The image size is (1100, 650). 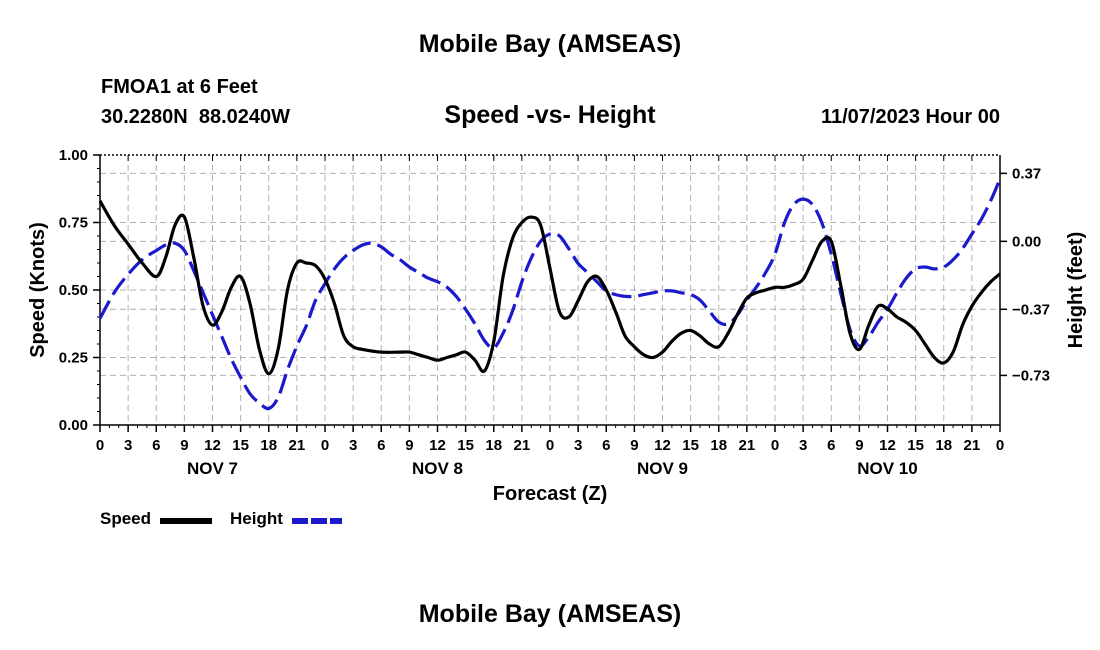 I want to click on y-axis-title-left: Speed (Knots), so click(x=38, y=290).